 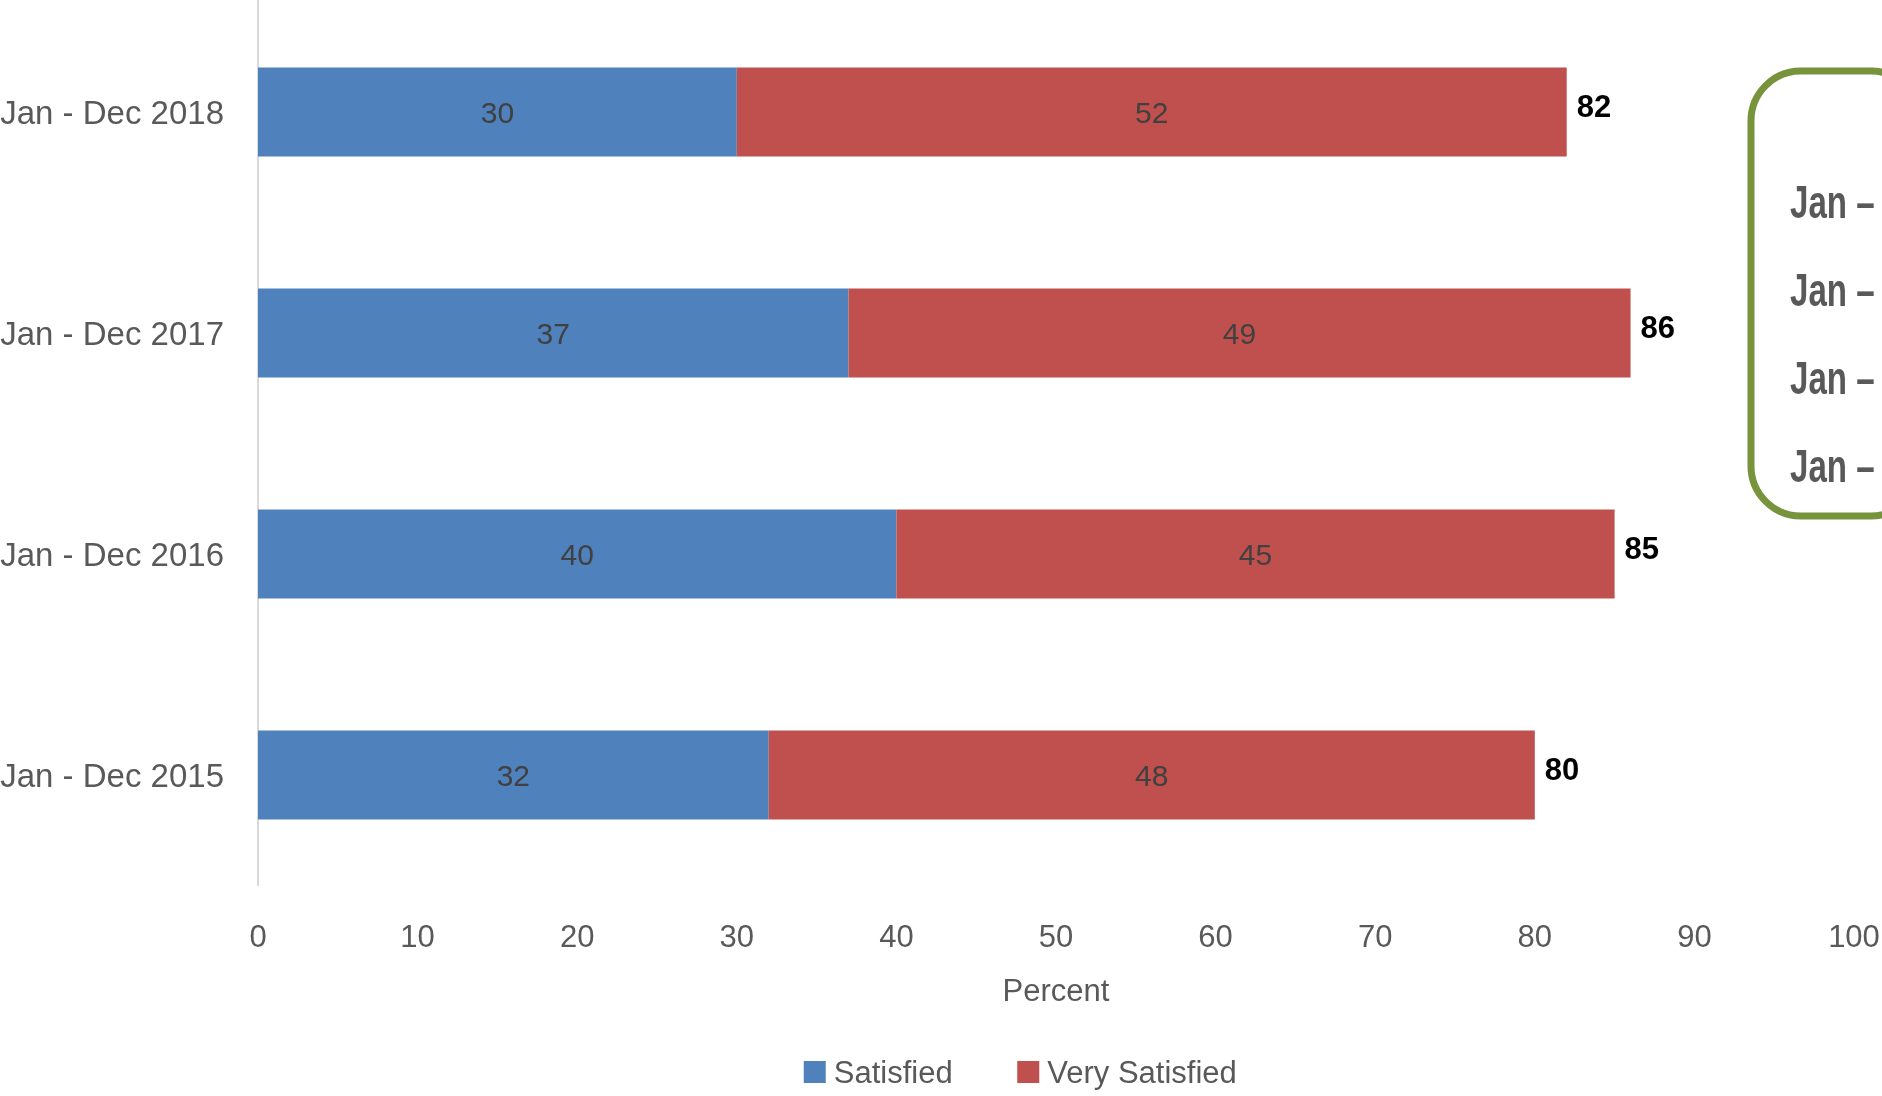 What do you see at coordinates (896, 936) in the screenshot?
I see `x-tick-label: 40` at bounding box center [896, 936].